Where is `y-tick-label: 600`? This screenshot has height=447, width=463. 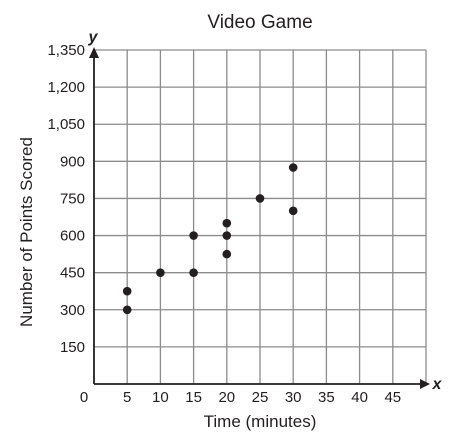
y-tick-label: 600 is located at coordinates (72, 236).